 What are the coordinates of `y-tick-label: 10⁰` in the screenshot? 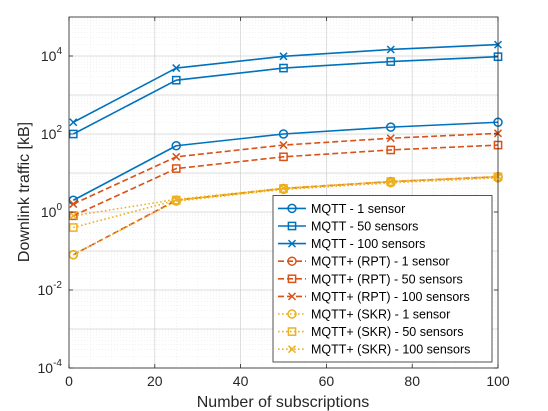 It's located at (52, 211).